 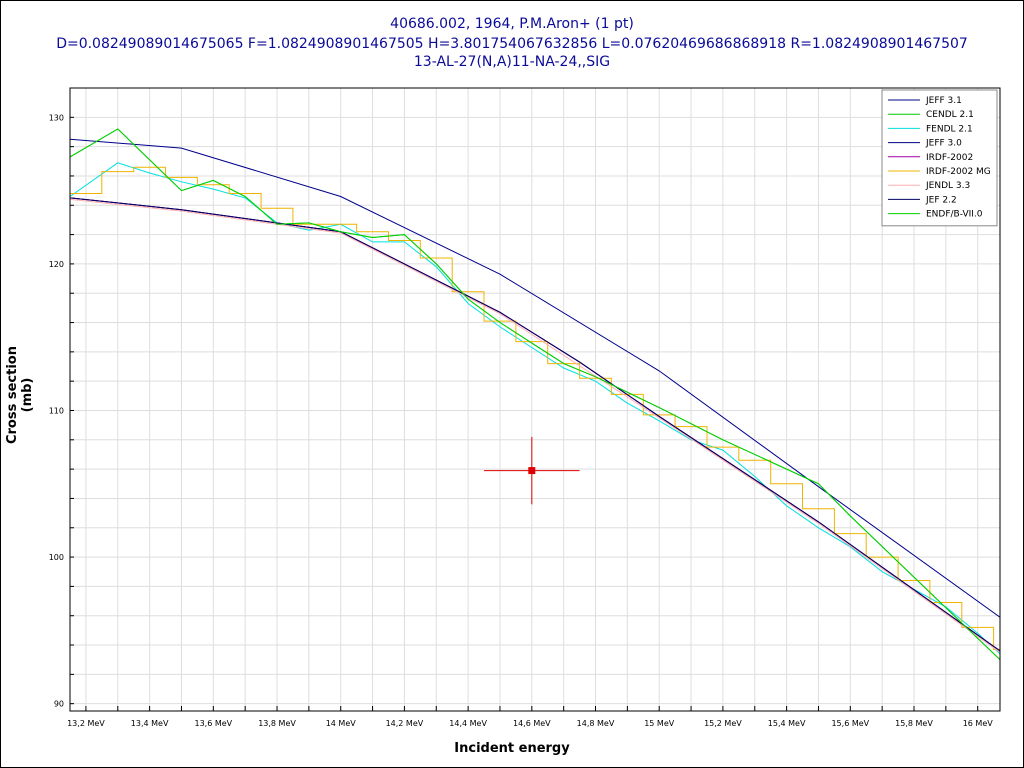 I want to click on y-tick-label: 130, so click(x=56, y=117).